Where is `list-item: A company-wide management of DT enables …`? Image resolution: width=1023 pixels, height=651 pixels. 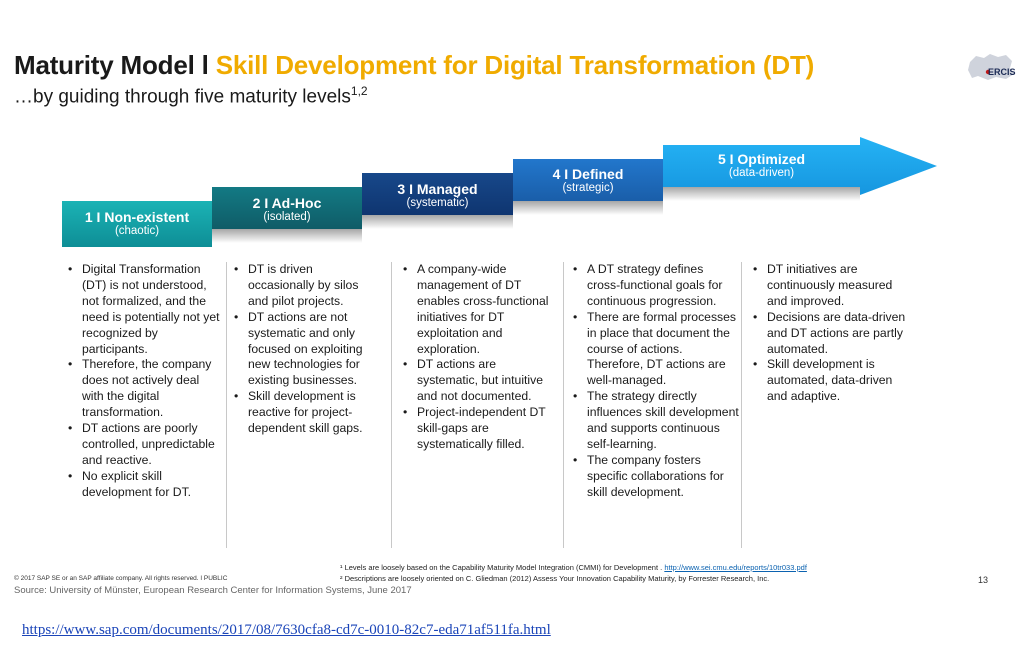 list-item: A company-wide management of DT enables … is located at coordinates (481, 309).